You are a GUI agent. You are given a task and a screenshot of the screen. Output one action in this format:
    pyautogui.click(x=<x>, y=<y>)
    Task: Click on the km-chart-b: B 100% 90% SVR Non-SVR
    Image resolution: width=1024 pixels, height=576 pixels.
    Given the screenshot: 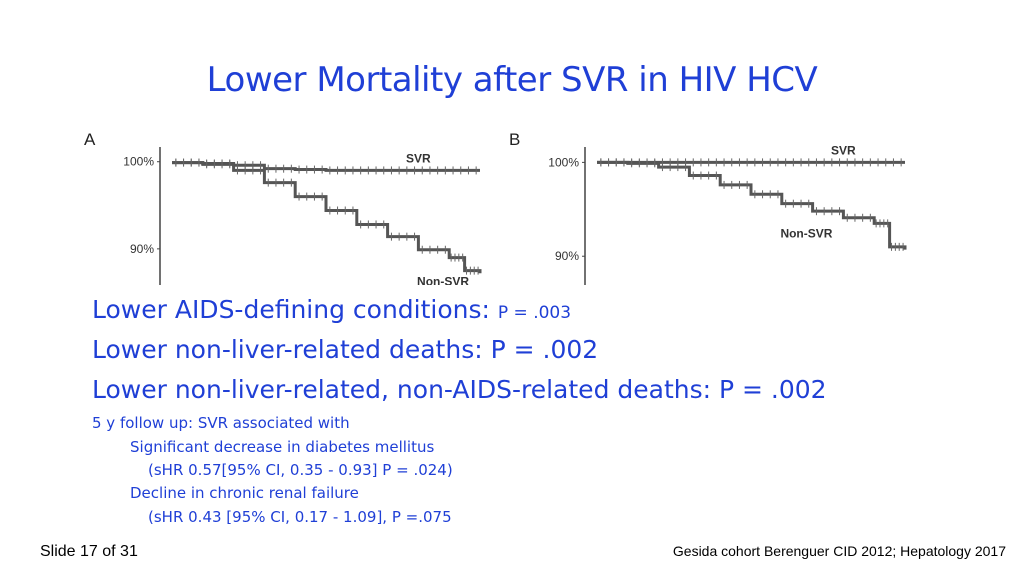 What is the action you would take?
    pyautogui.click(x=708, y=207)
    